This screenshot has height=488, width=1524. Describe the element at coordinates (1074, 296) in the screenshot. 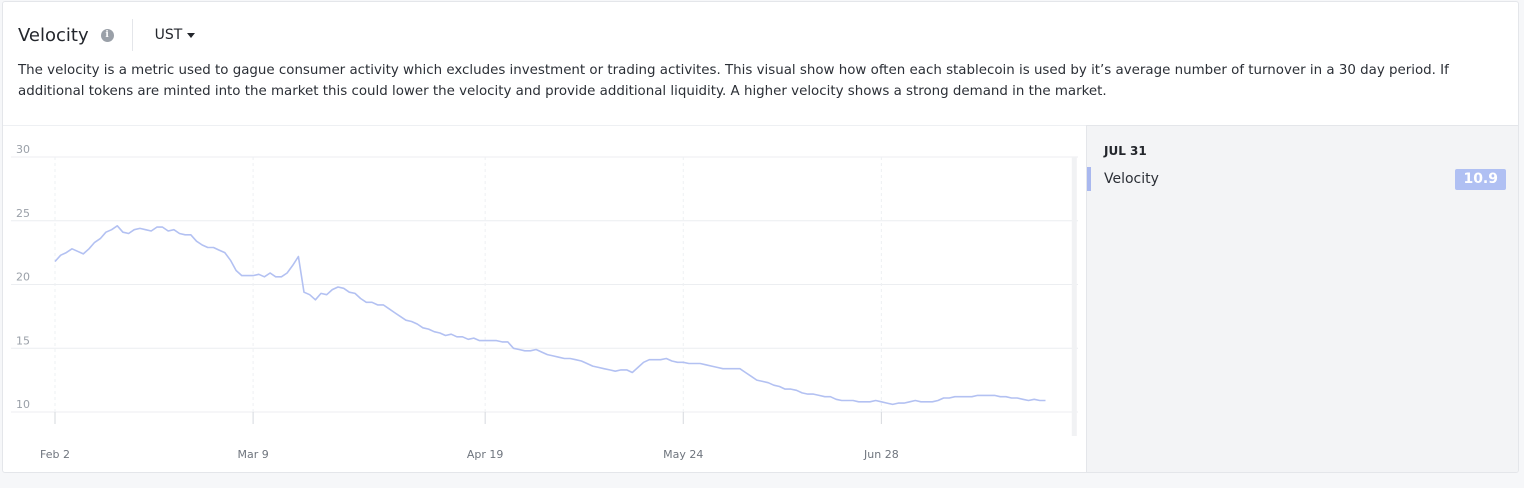

I see `hover-band` at that location.